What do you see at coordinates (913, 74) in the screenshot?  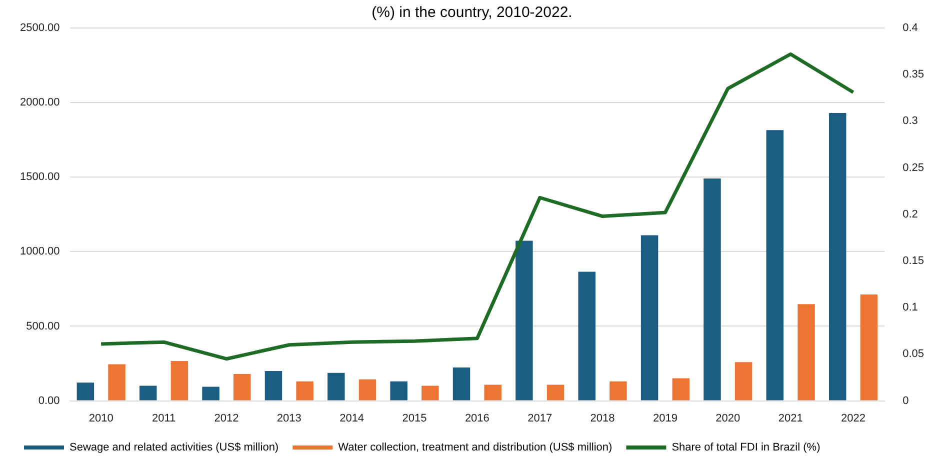 I see `y2-tick-label: 0.35` at bounding box center [913, 74].